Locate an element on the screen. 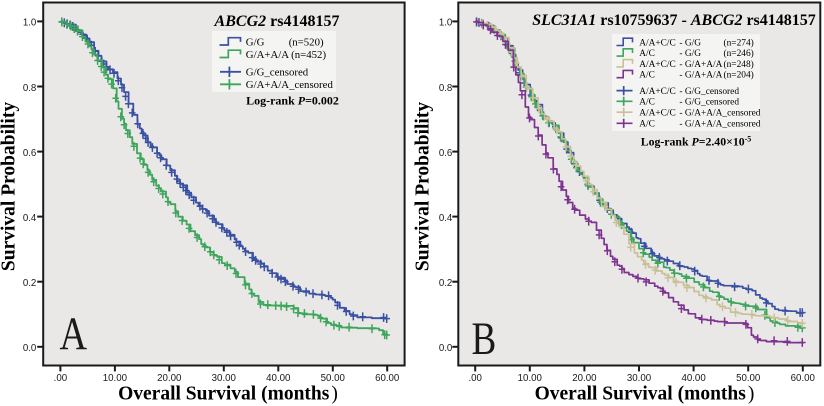 The width and height of the screenshot is (824, 406). svg-text: (n=274) is located at coordinates (739, 42).